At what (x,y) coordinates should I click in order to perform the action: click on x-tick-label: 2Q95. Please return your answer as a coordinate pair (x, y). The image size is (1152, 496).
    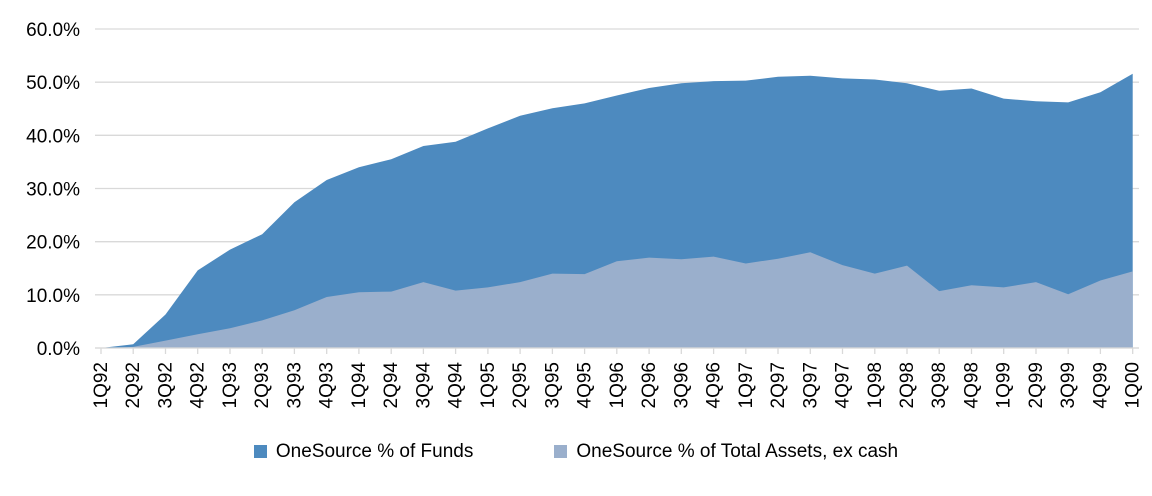
    Looking at the image, I should click on (520, 385).